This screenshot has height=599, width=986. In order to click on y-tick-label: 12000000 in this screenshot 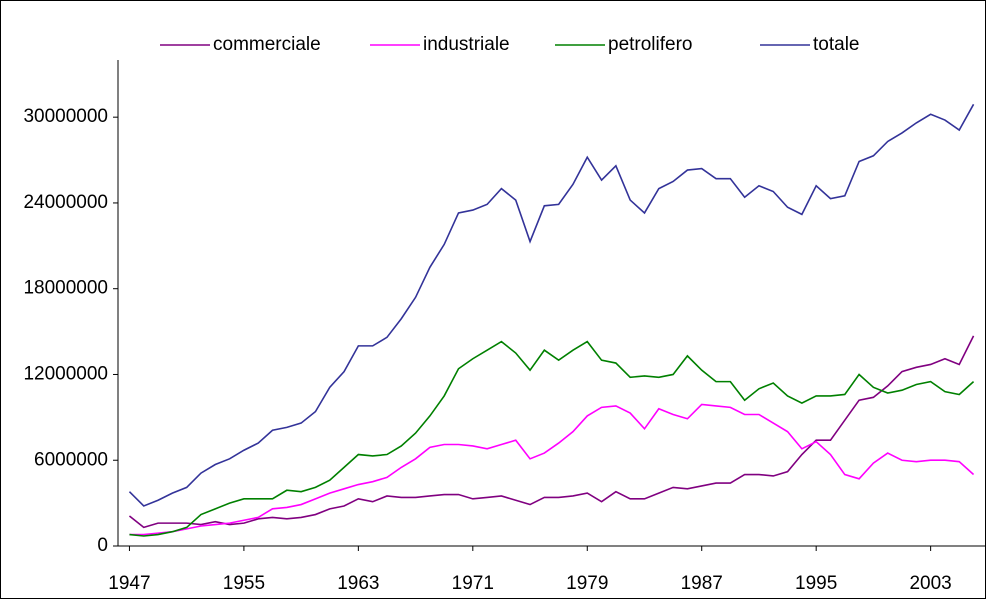, I will do `click(65, 373)`.